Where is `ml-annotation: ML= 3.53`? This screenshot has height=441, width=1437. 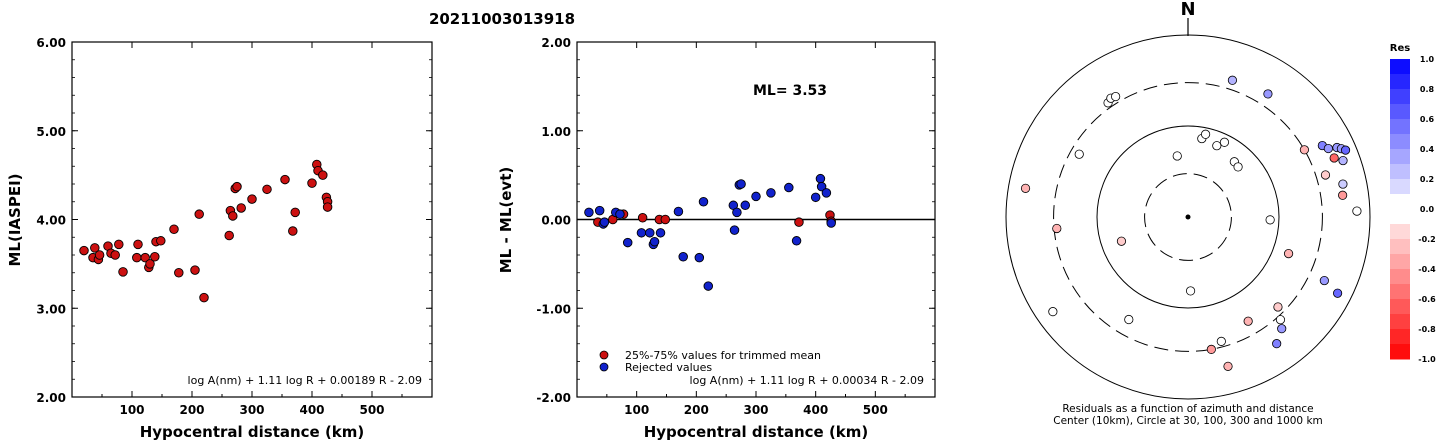
ml-annotation: ML= 3.53 is located at coordinates (790, 91).